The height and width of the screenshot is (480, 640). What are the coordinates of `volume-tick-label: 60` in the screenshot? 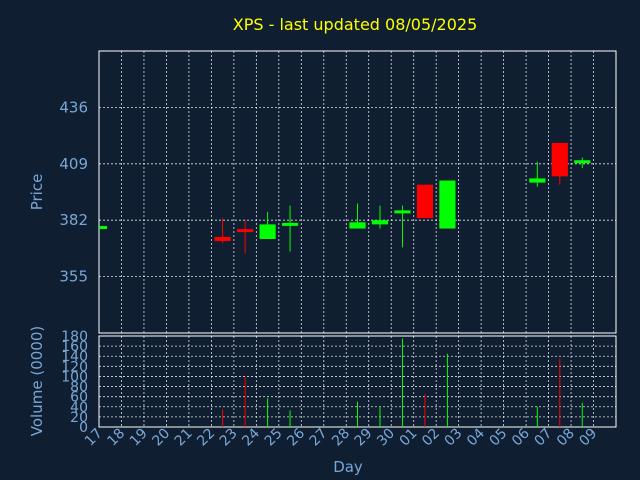 It's located at (79, 398).